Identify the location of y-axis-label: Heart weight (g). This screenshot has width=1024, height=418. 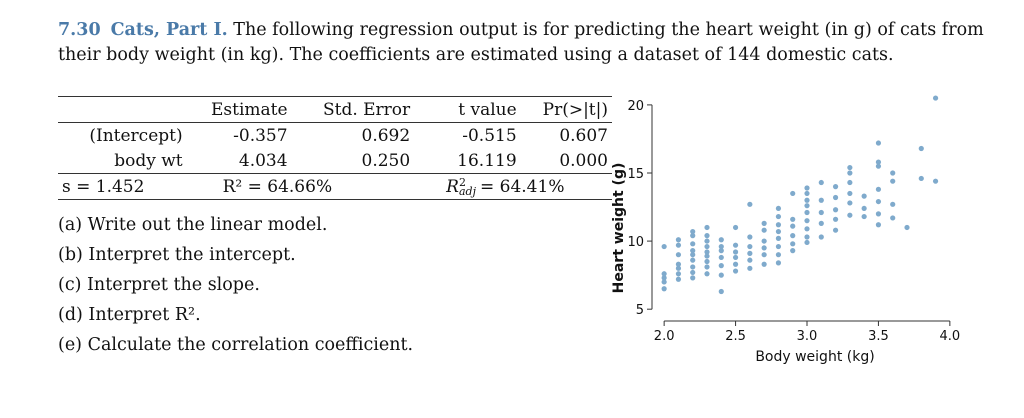
(619, 228).